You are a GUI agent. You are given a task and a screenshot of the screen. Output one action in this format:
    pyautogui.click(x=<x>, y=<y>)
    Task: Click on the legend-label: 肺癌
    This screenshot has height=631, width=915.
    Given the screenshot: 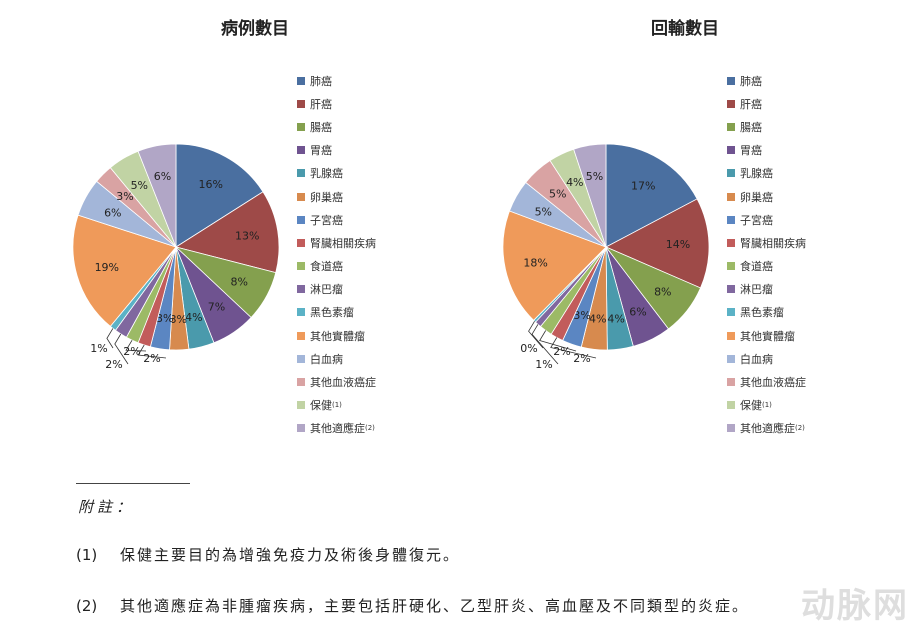 What is the action you would take?
    pyautogui.click(x=751, y=81)
    